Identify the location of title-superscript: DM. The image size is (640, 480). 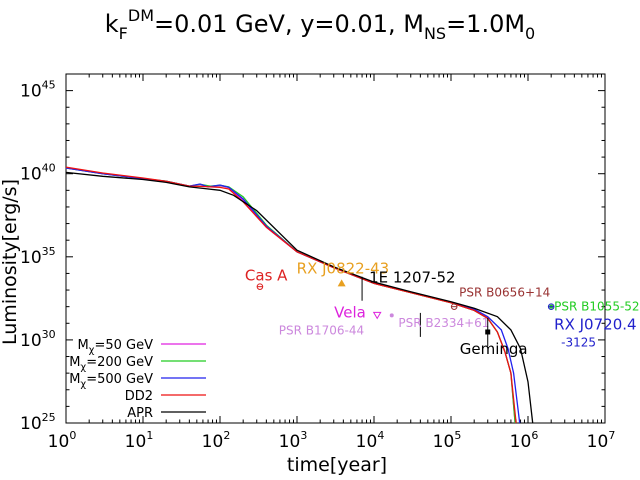
(141, 15).